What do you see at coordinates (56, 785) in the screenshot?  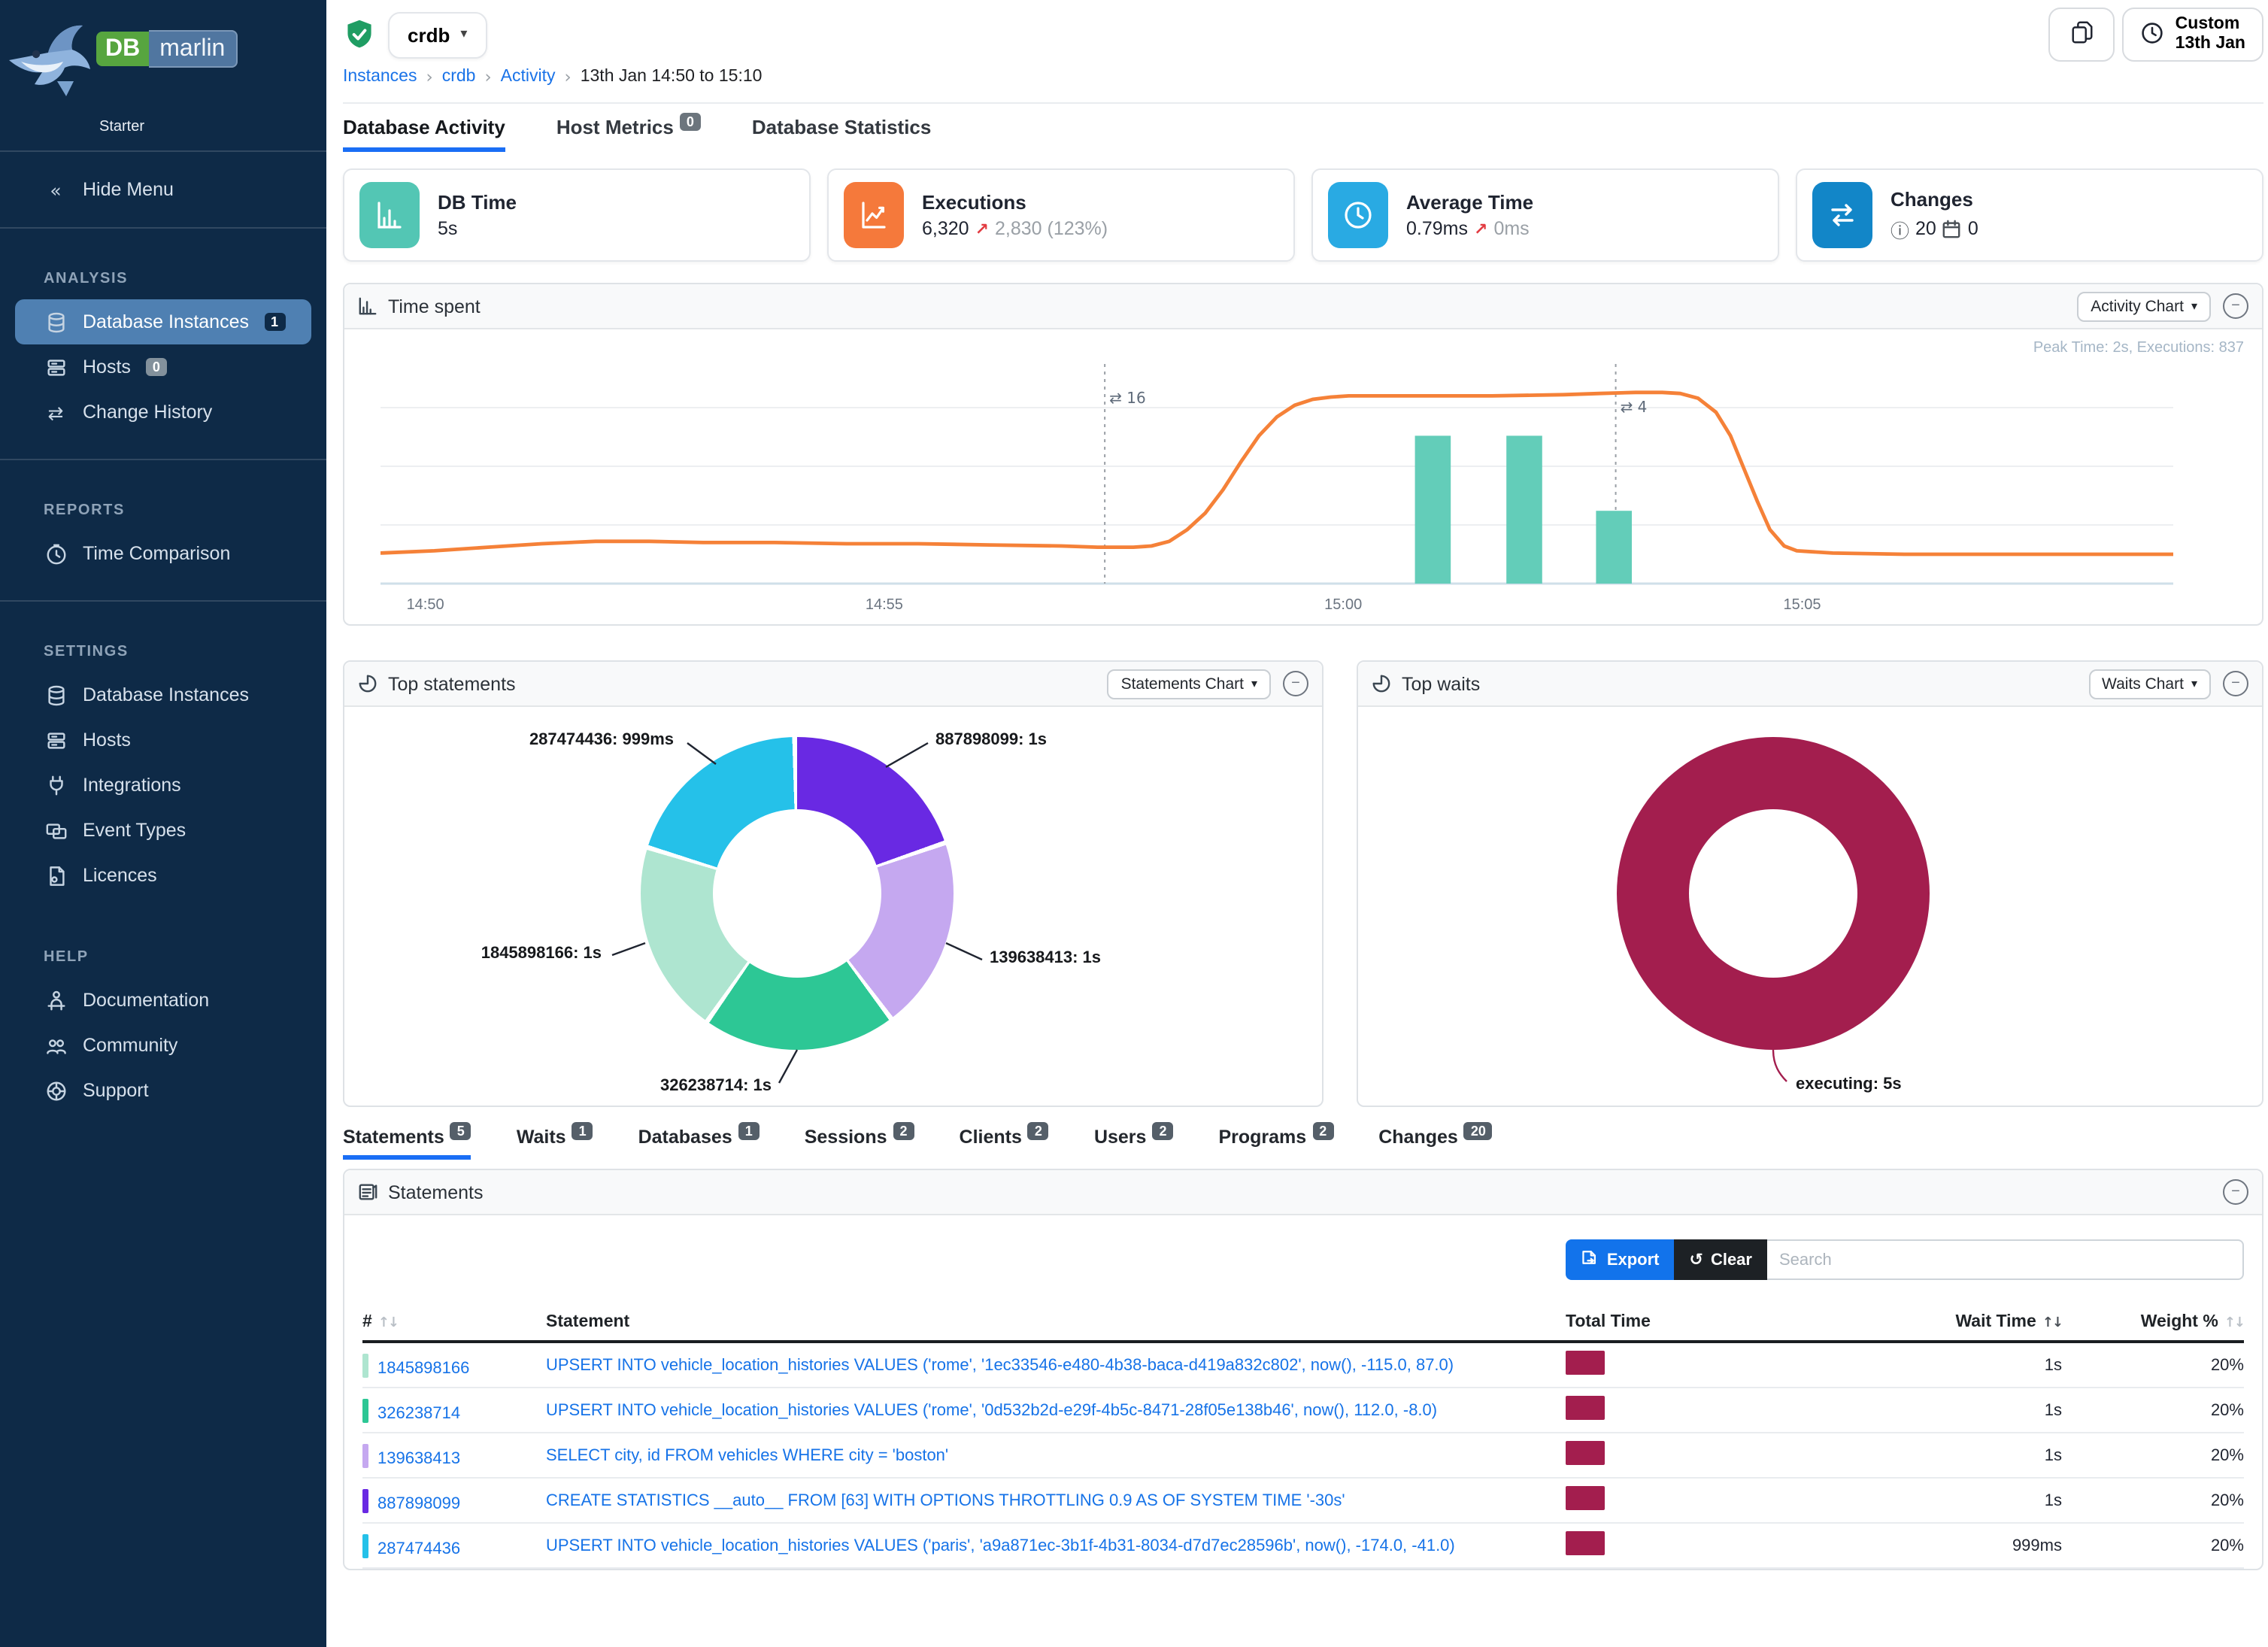 I see `plug-icon` at bounding box center [56, 785].